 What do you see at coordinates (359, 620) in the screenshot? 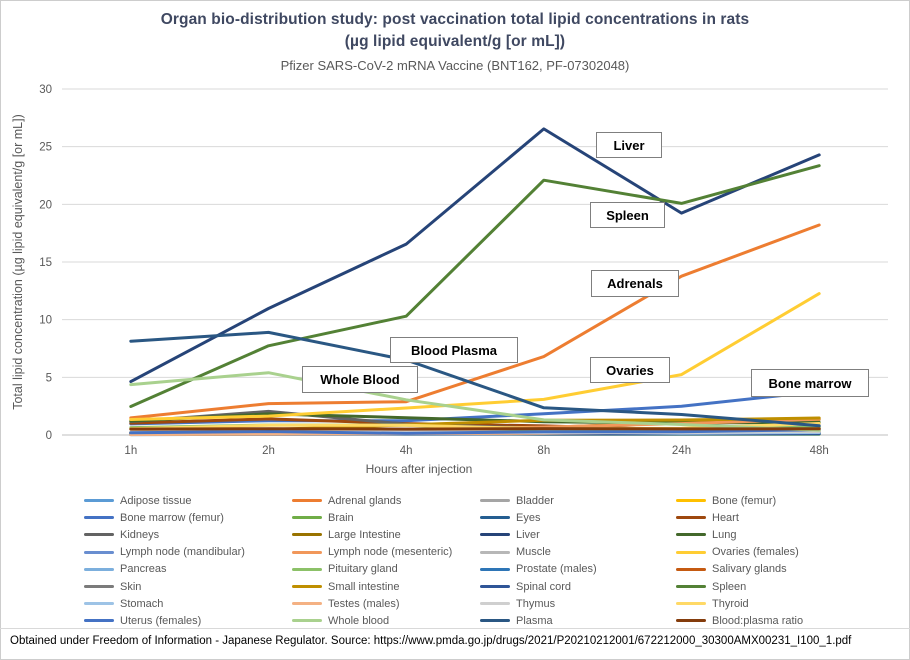
I see `legend-label: Whole blood` at bounding box center [359, 620].